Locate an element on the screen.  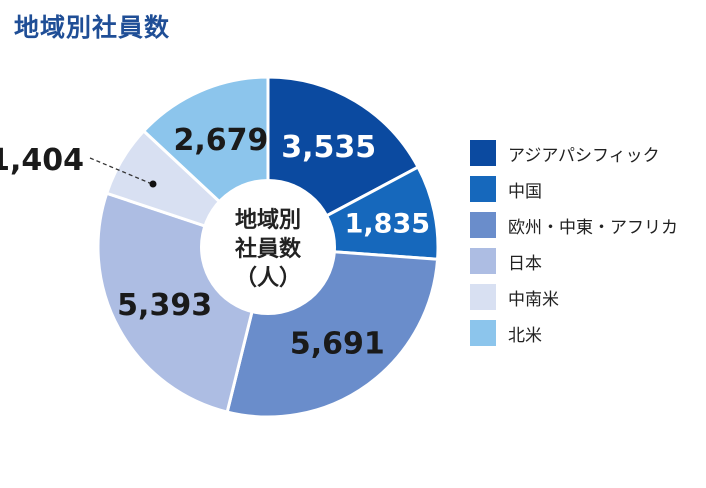
center-label-line-2: 社員数 is located at coordinates (268, 249).